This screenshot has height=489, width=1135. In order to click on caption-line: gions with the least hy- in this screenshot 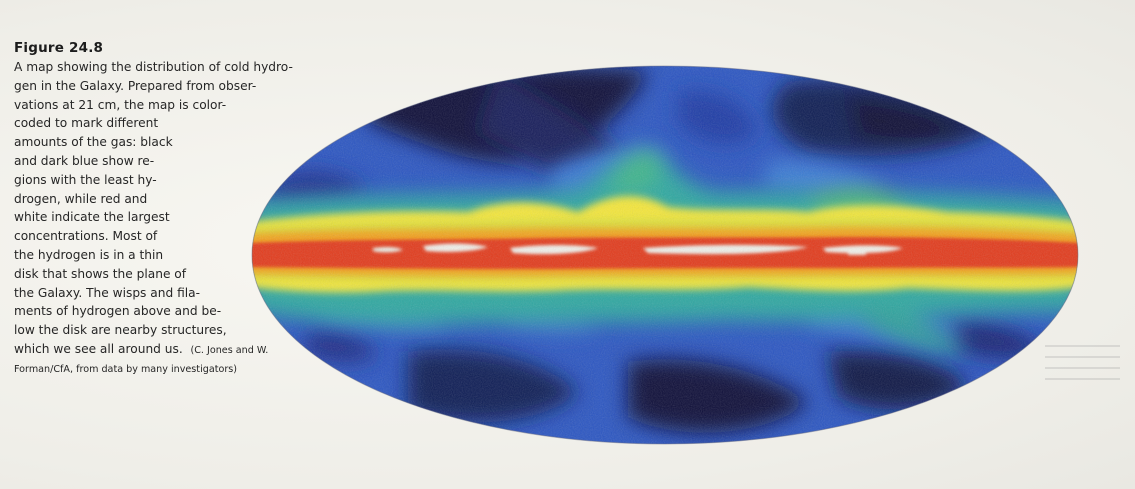, I will do `click(85, 179)`.